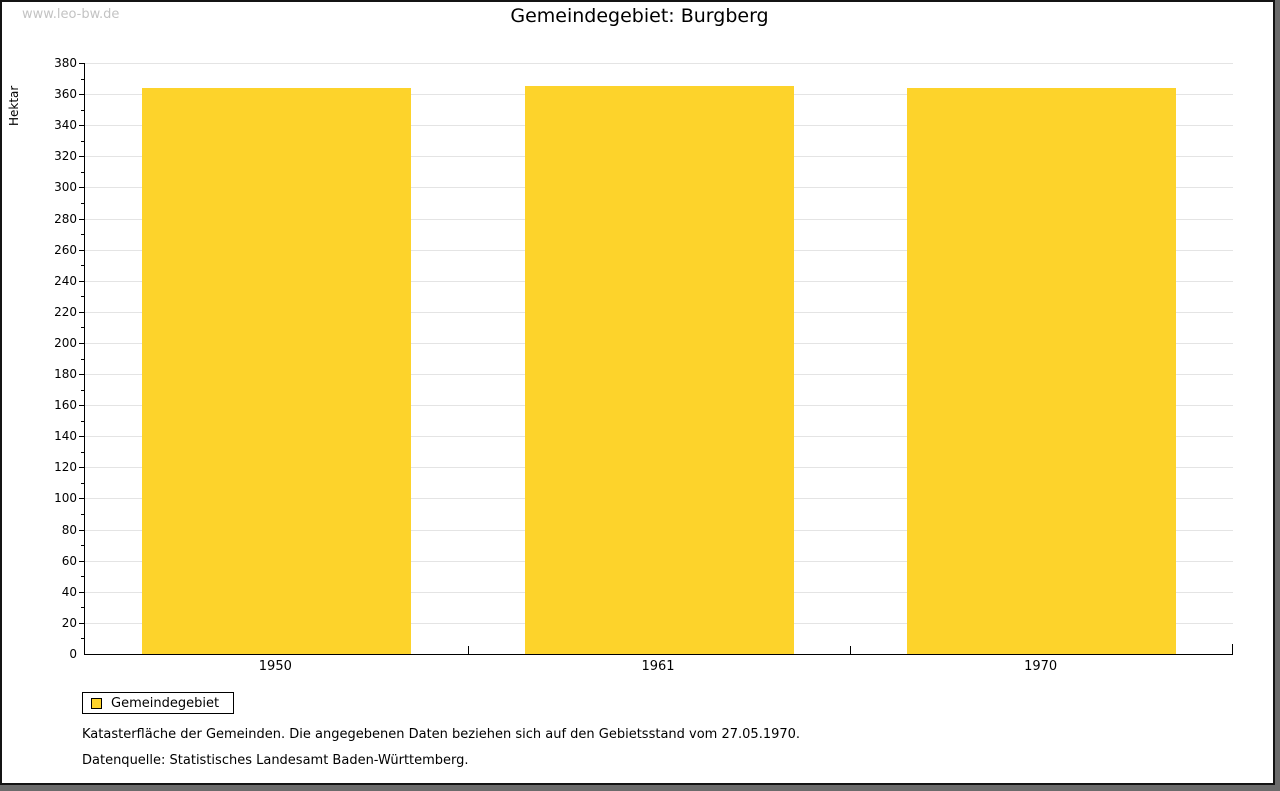 Image resolution: width=1280 pixels, height=791 pixels. Describe the element at coordinates (65, 249) in the screenshot. I see `y-tick-label: 260` at that location.